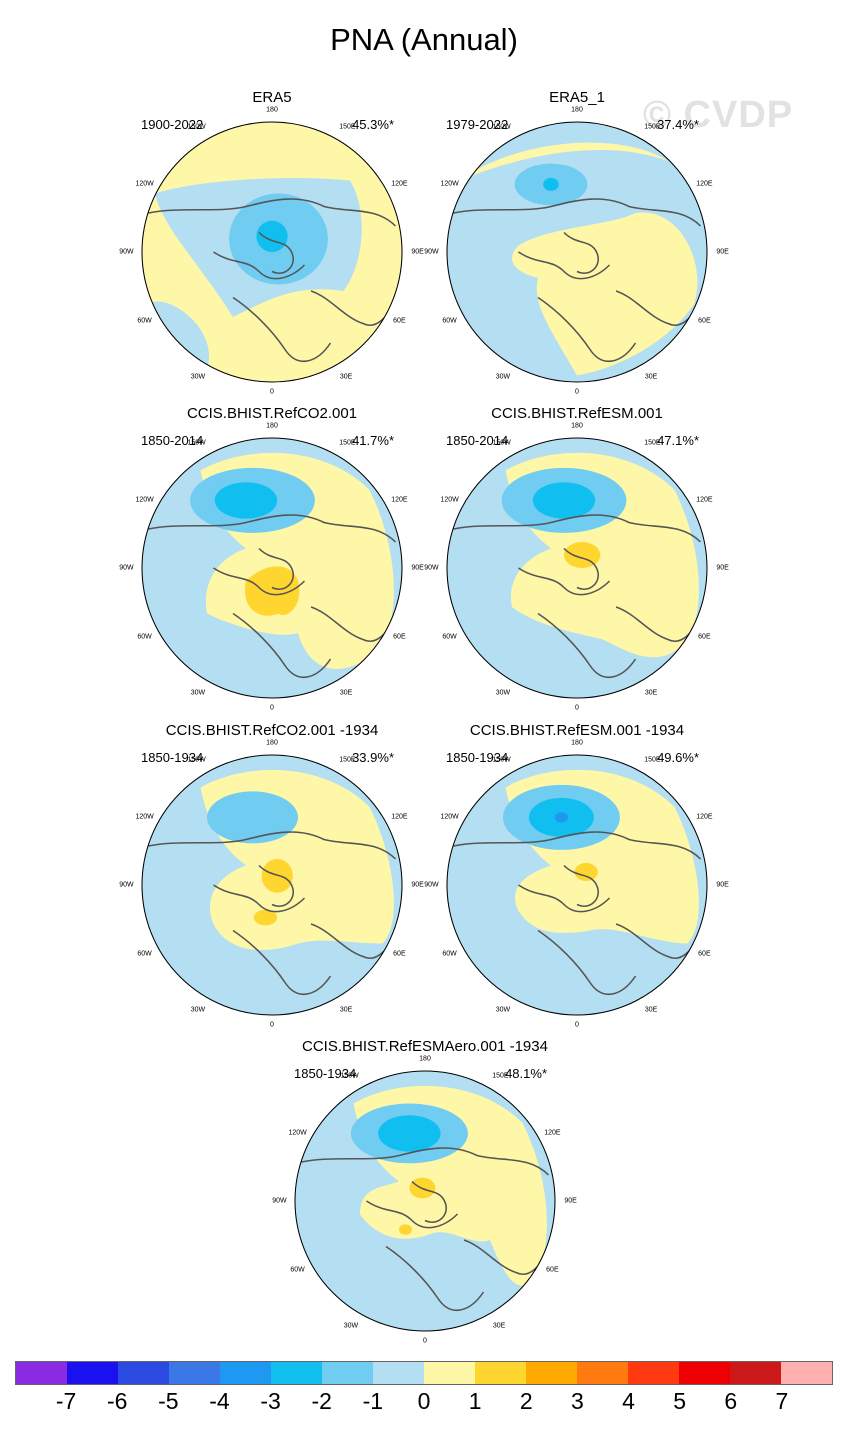  What do you see at coordinates (628, 1401) in the screenshot?
I see `colorbar-tick-label: 4` at bounding box center [628, 1401].